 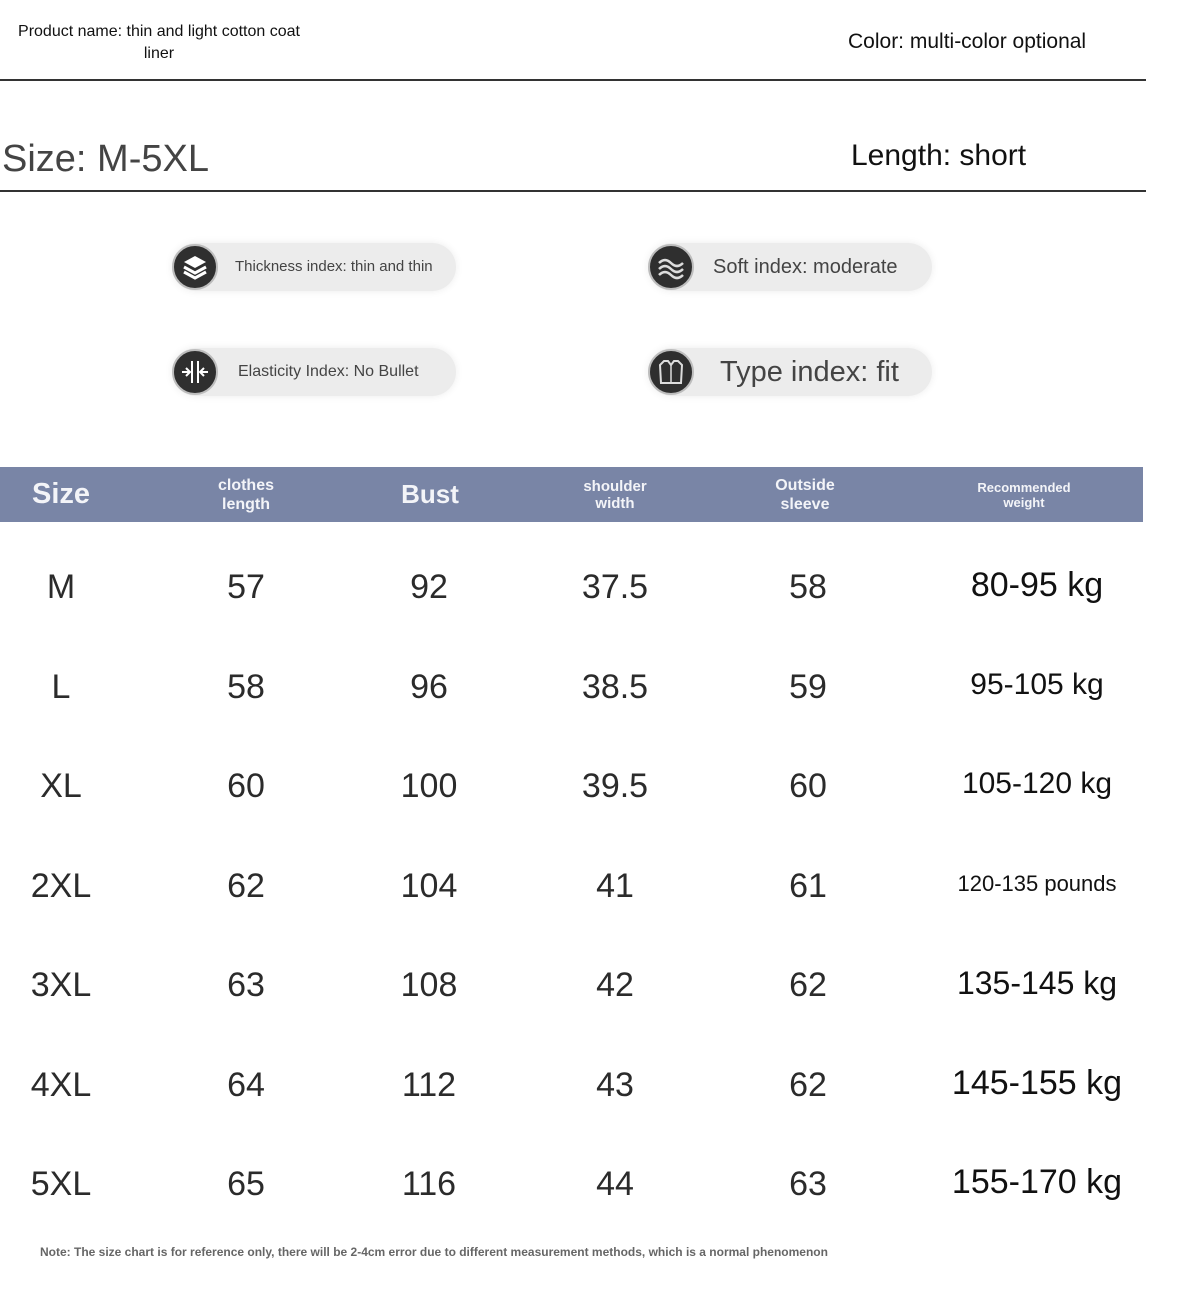 I want to click on header-clothes-length: clothes length, so click(x=245, y=494).